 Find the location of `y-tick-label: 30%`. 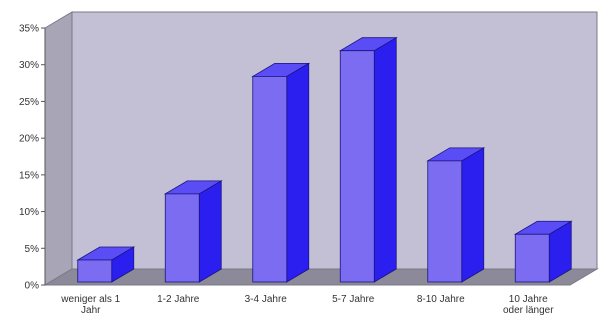

y-tick-label: 30% is located at coordinates (29, 65).